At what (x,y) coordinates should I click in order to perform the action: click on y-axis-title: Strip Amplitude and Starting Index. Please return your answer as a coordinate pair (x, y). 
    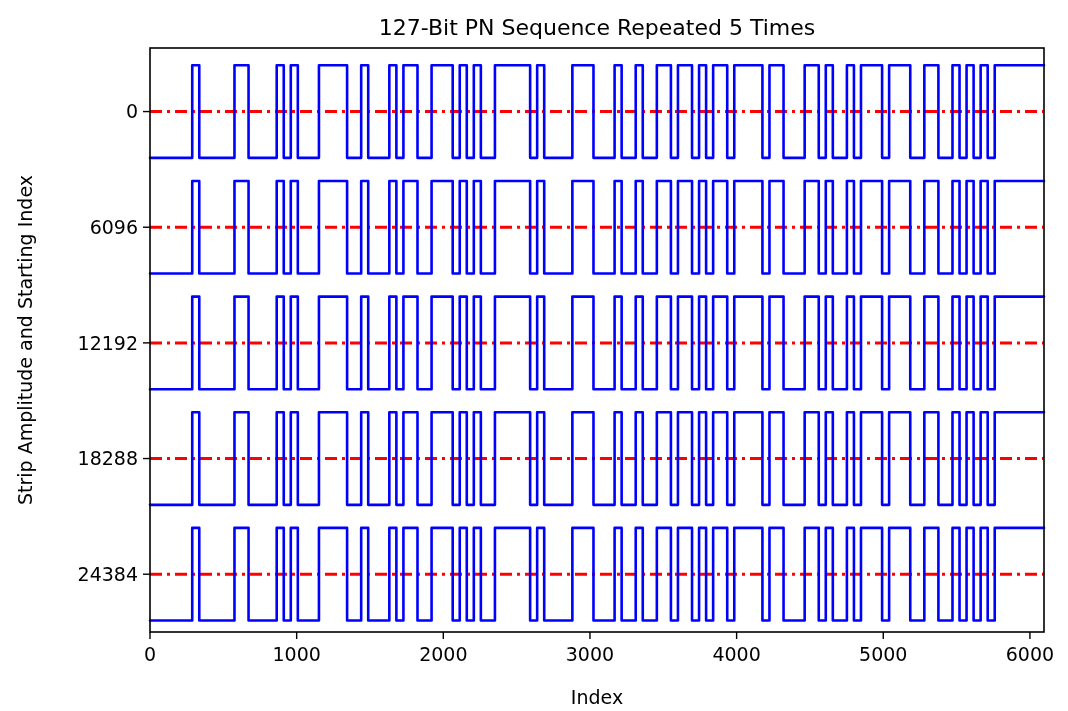
    Looking at the image, I should click on (25, 340).